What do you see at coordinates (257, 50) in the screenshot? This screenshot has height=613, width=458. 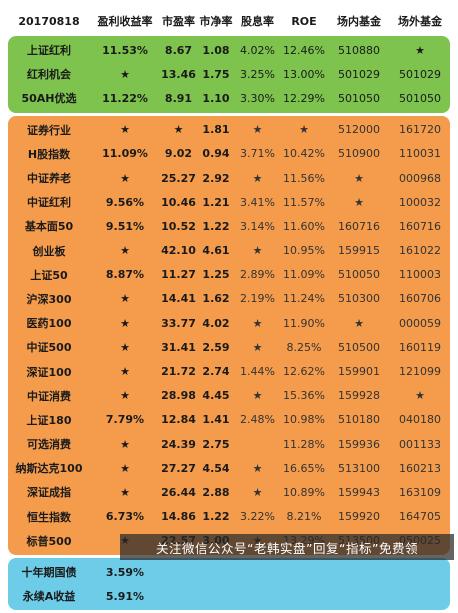 I see `dividend-yield-cell: 4.02%` at bounding box center [257, 50].